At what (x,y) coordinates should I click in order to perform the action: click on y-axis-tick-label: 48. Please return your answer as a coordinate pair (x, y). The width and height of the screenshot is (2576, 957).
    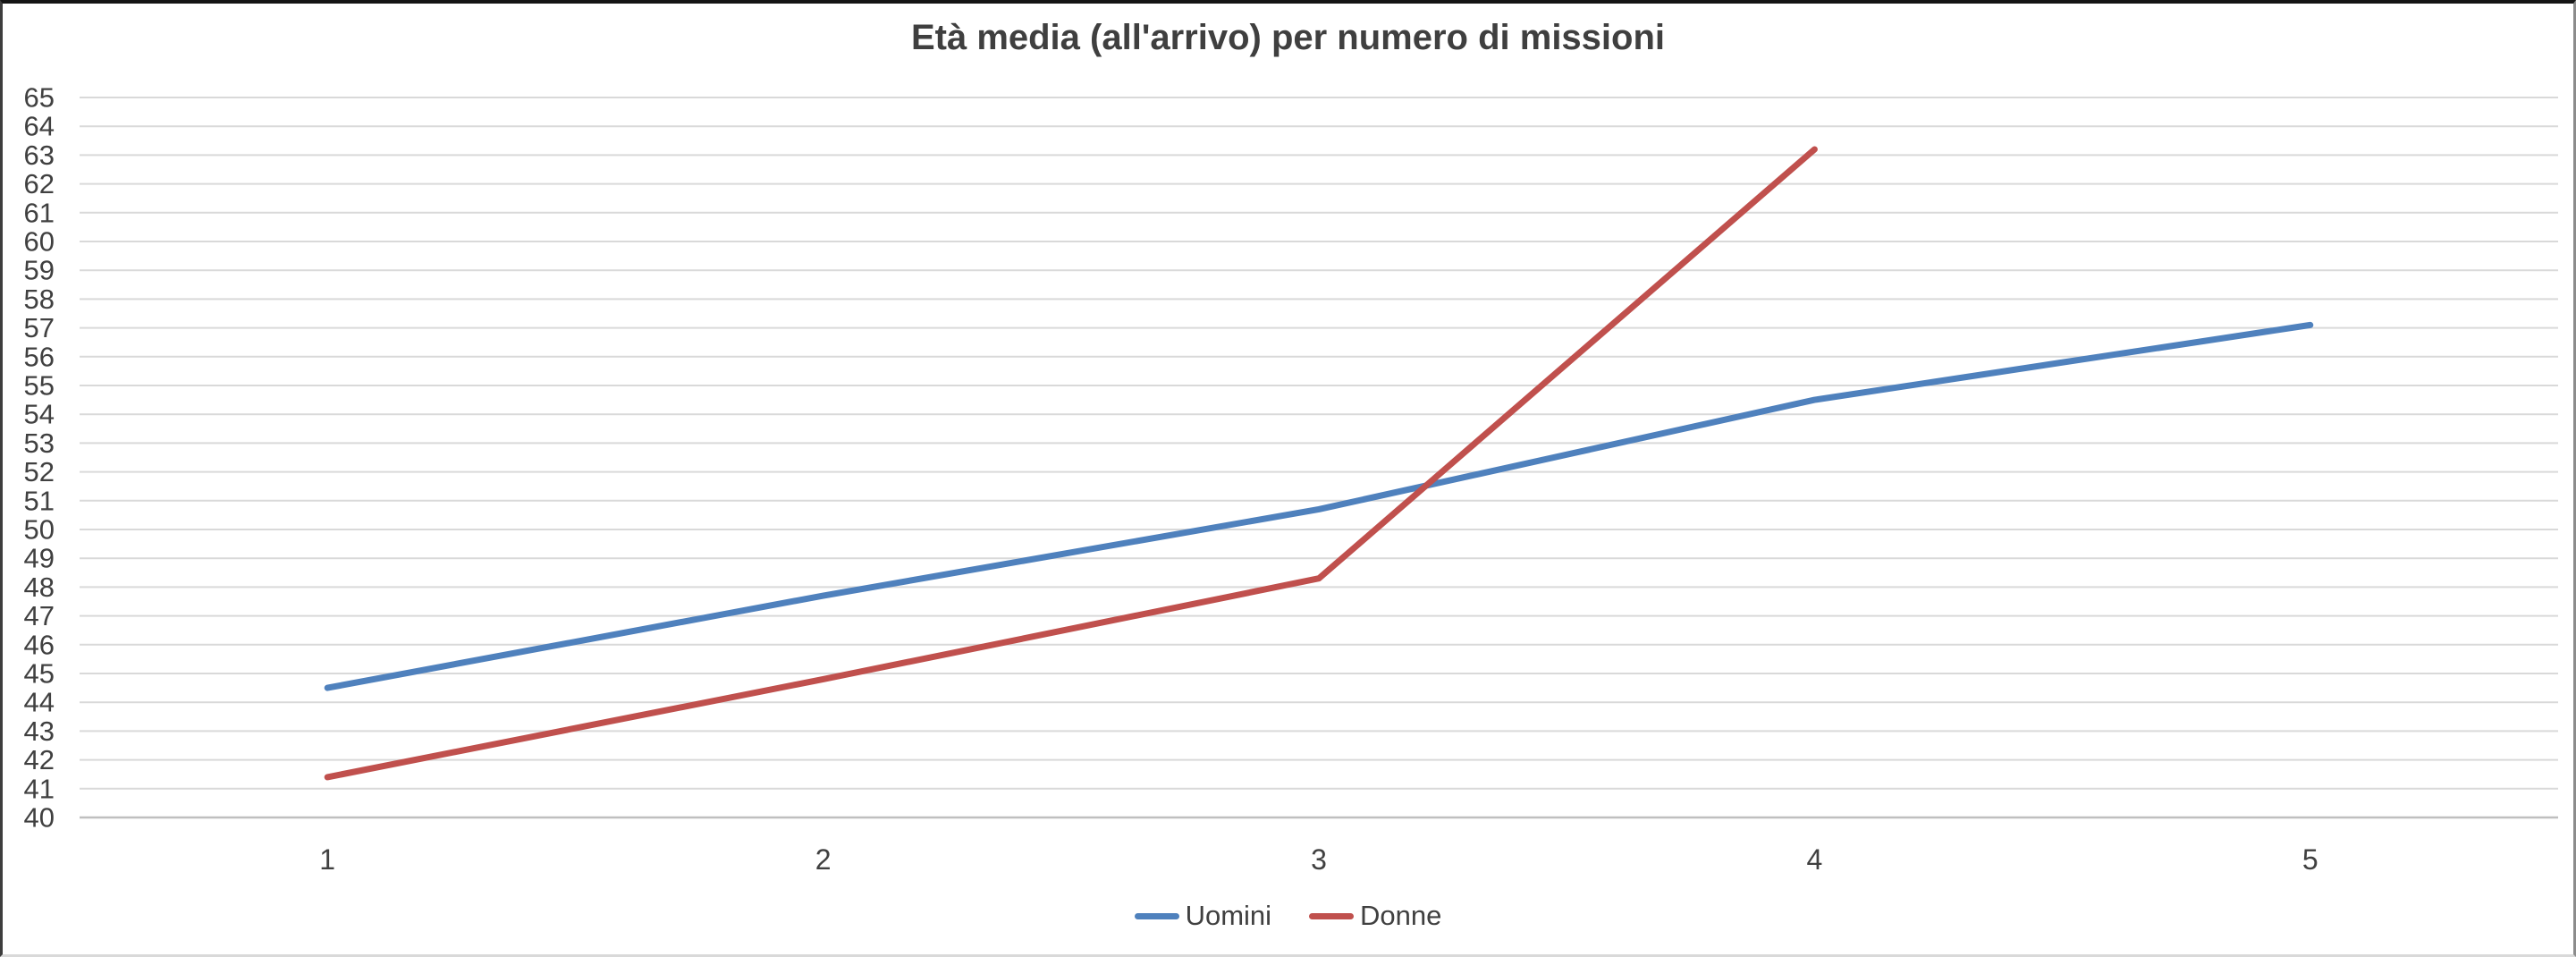
    Looking at the image, I should click on (39, 587).